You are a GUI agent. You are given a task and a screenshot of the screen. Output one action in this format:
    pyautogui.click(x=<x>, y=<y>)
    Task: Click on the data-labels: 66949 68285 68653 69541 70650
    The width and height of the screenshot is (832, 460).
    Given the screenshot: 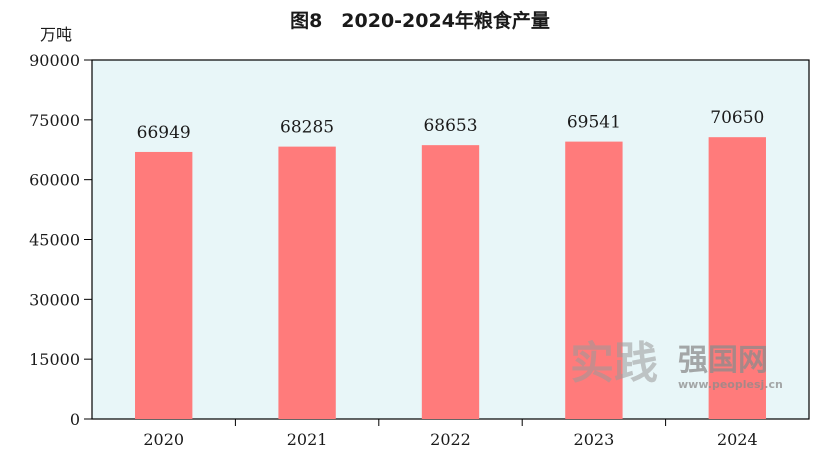 What is the action you would take?
    pyautogui.click(x=451, y=125)
    